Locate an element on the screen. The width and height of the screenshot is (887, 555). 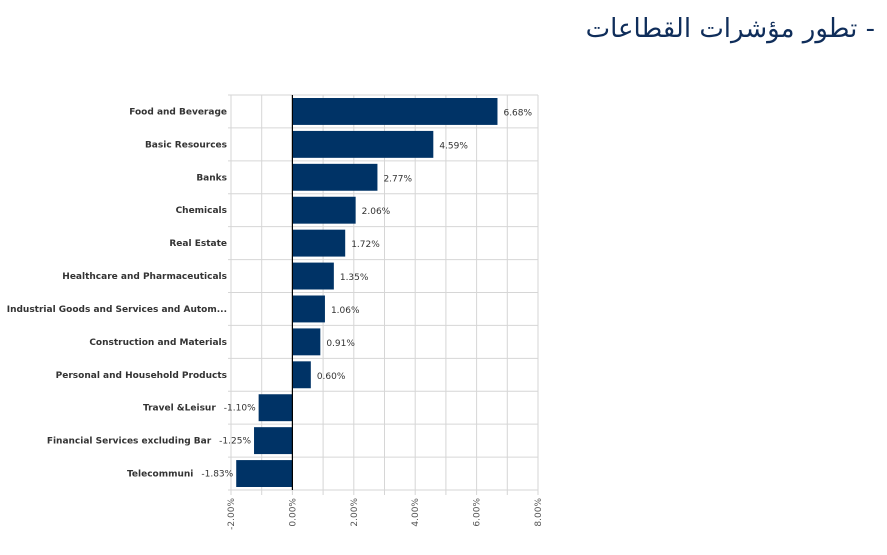
data-label: 1.35% is located at coordinates (354, 278).